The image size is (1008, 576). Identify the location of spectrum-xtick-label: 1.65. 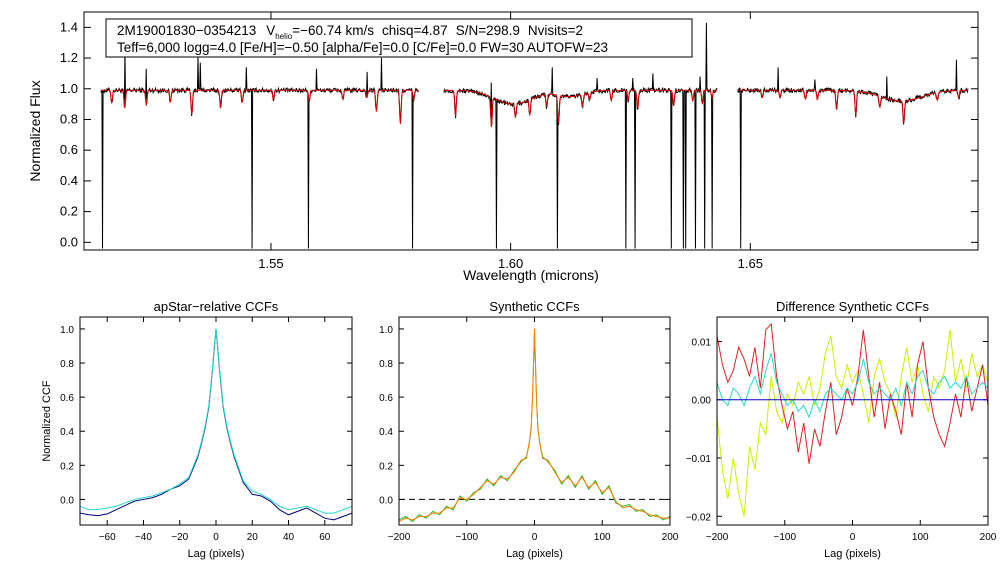
(750, 263).